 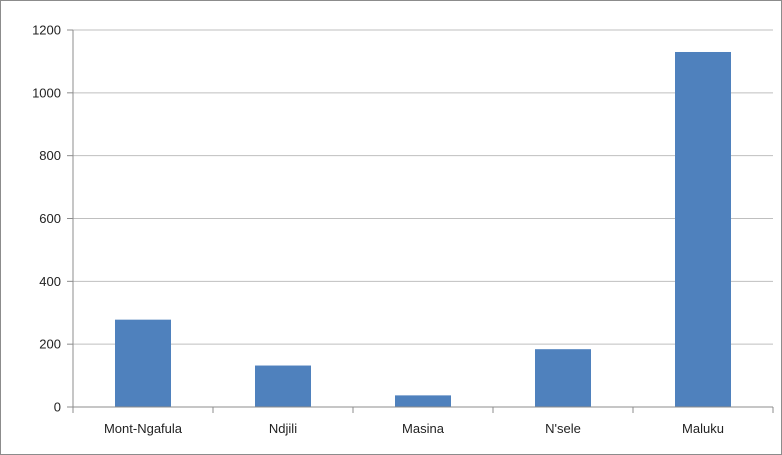 What do you see at coordinates (50, 218) in the screenshot?
I see `y-tick-label: 600` at bounding box center [50, 218].